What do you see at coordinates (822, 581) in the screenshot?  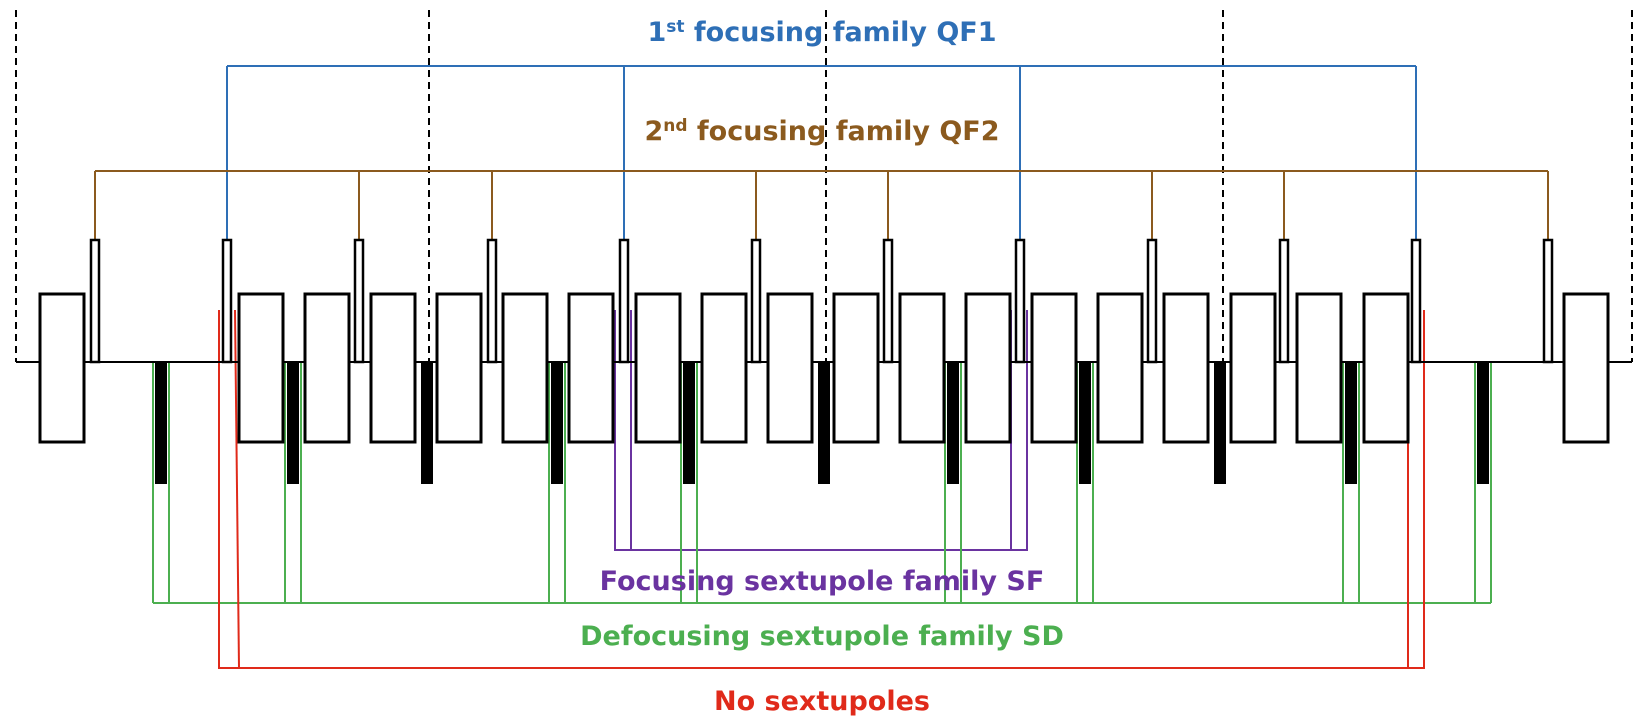 I see `label-sf: Focusing sextupole family SF` at bounding box center [822, 581].